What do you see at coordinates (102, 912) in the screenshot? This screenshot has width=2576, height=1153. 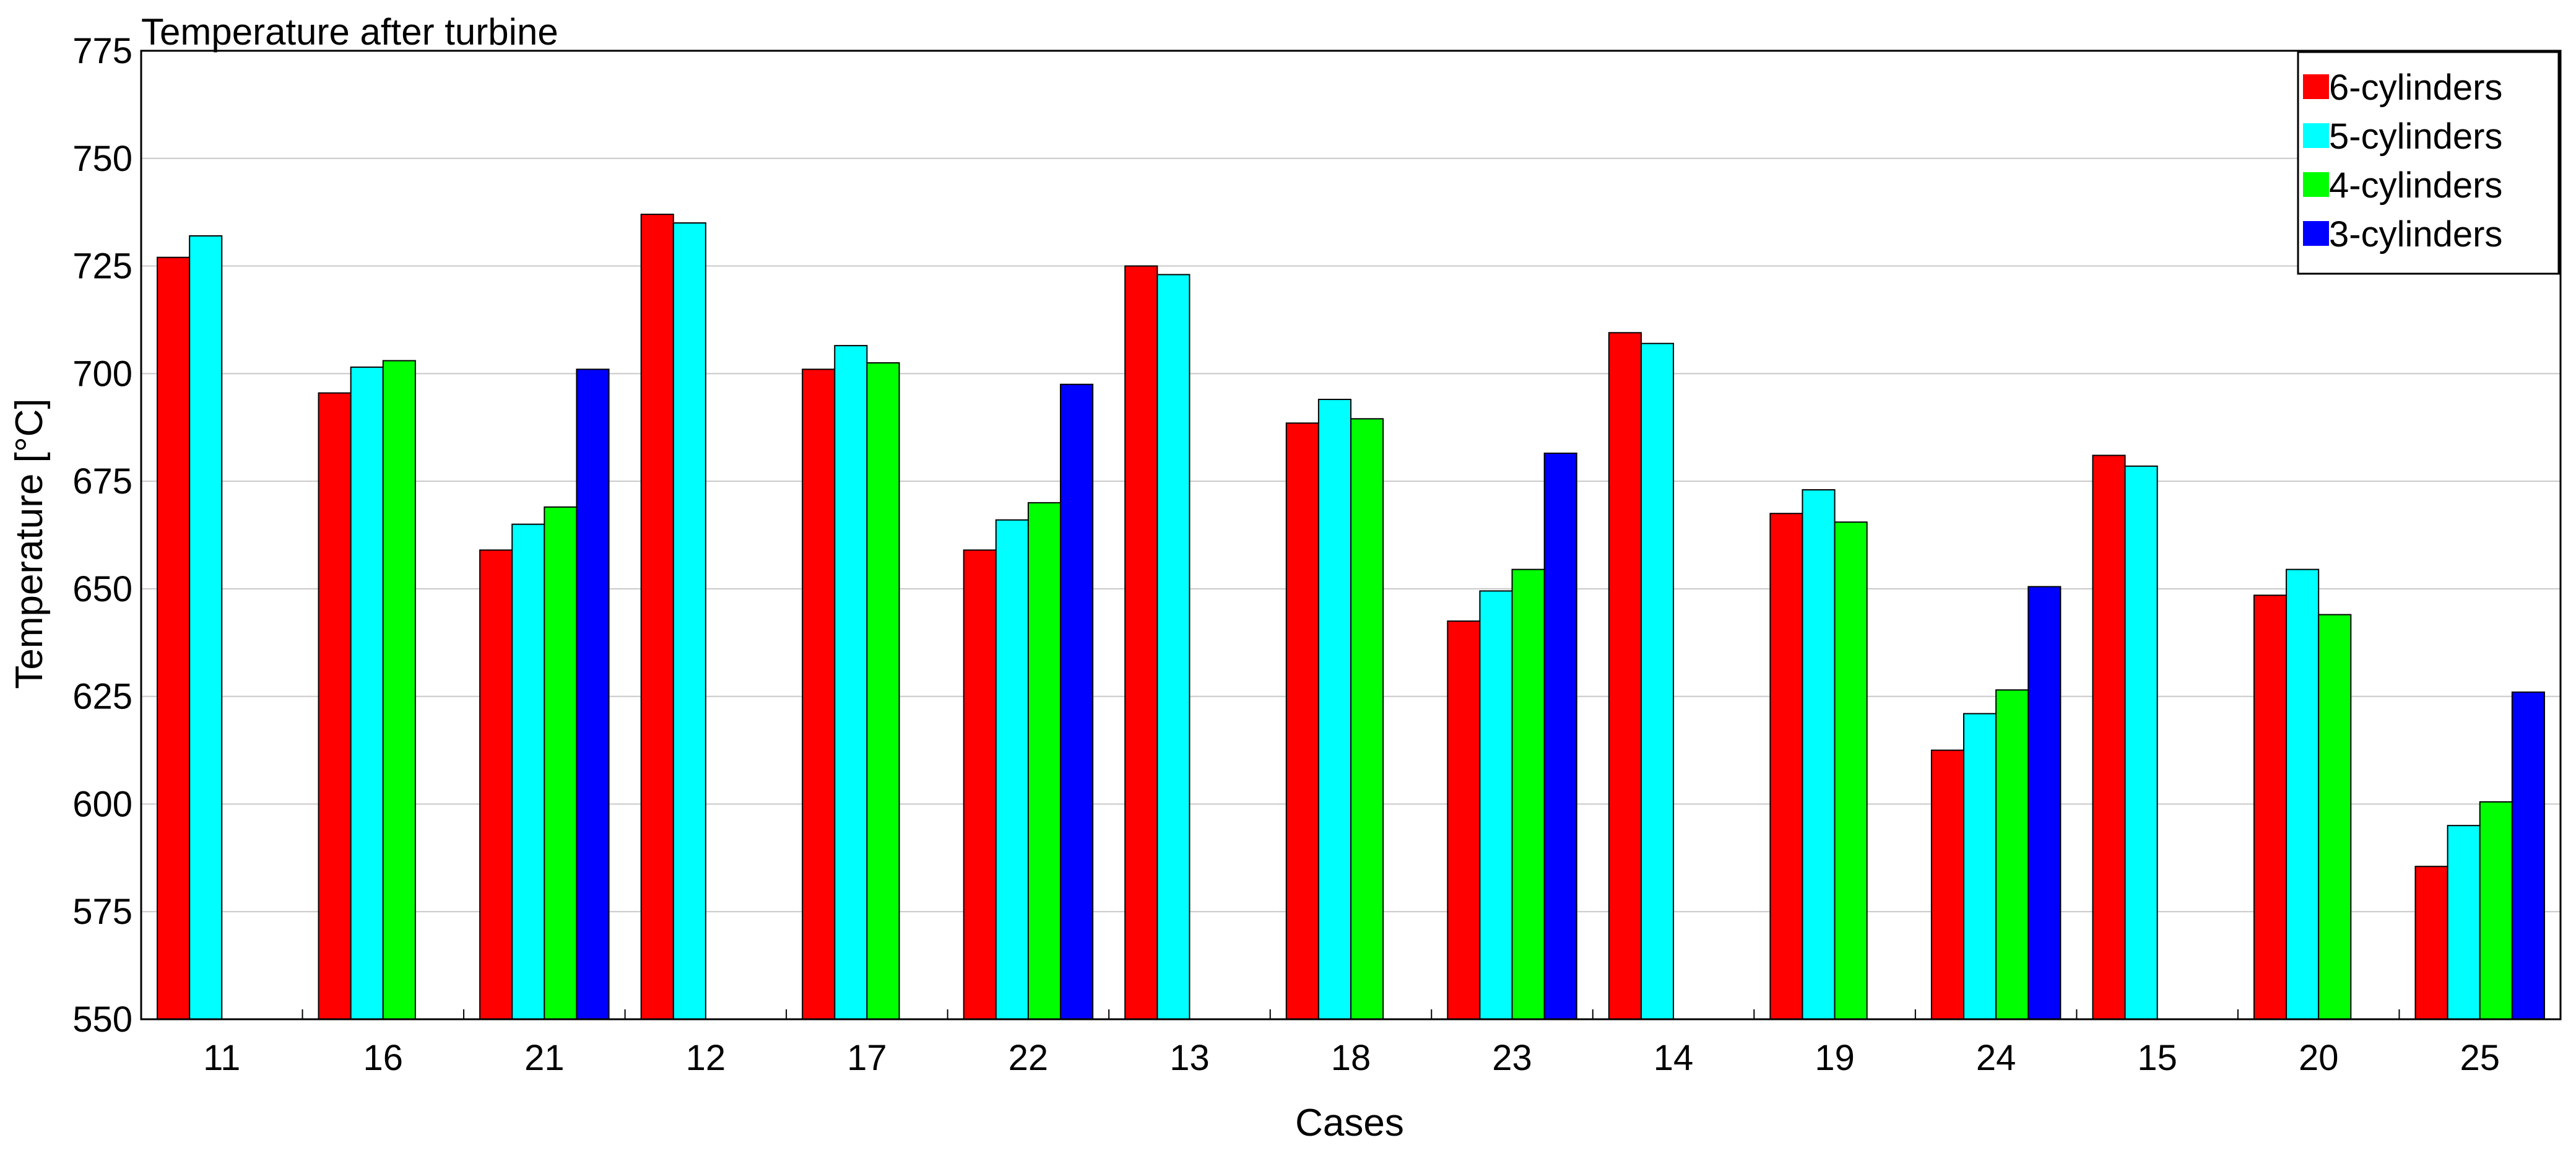 I see `y-tick-label: 575` at bounding box center [102, 912].